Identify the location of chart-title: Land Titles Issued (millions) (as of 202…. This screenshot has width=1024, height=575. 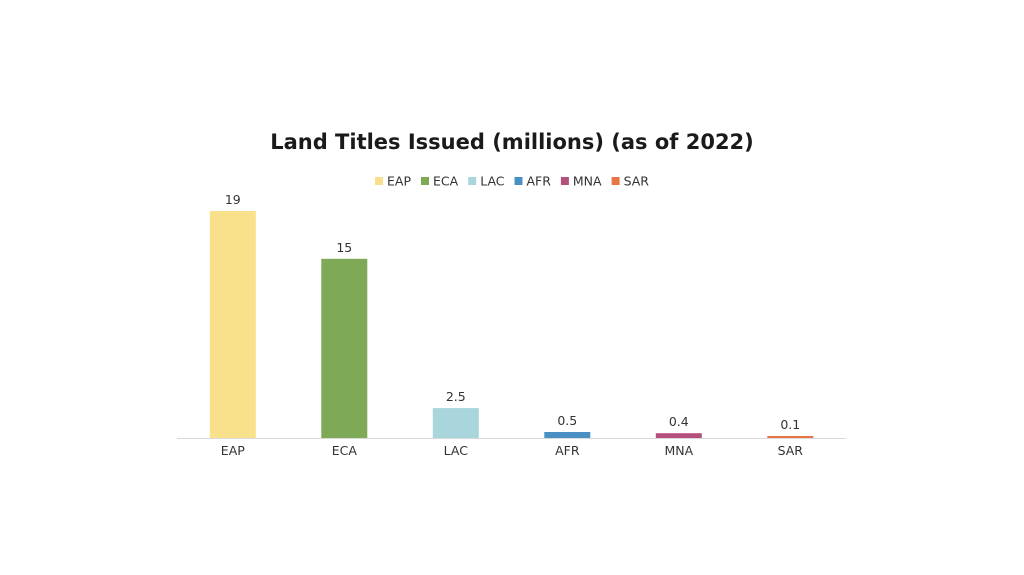
(512, 142).